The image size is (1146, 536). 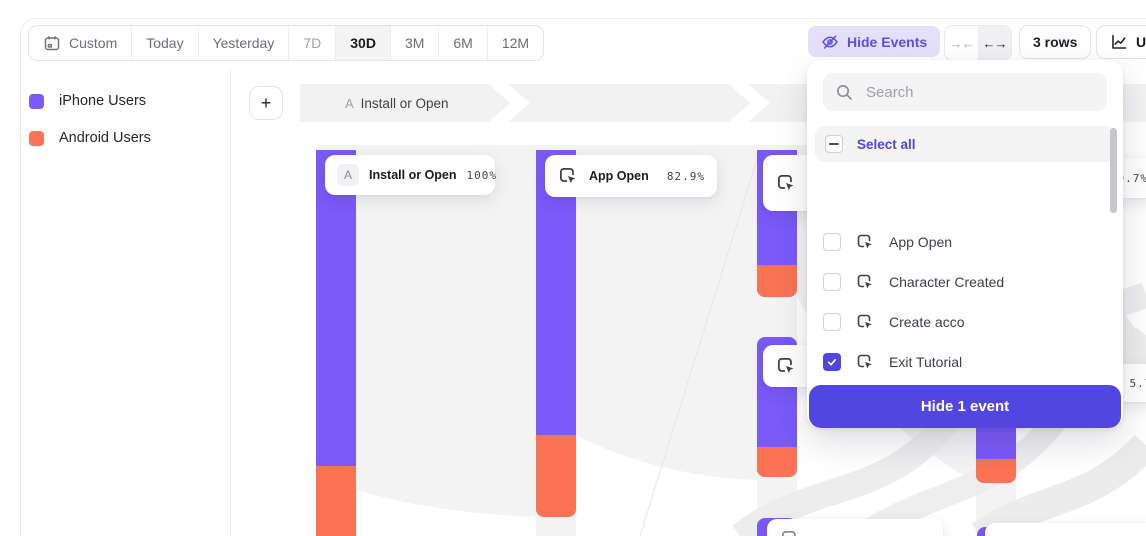 I want to click on select-all-label: Select all, so click(x=886, y=144).